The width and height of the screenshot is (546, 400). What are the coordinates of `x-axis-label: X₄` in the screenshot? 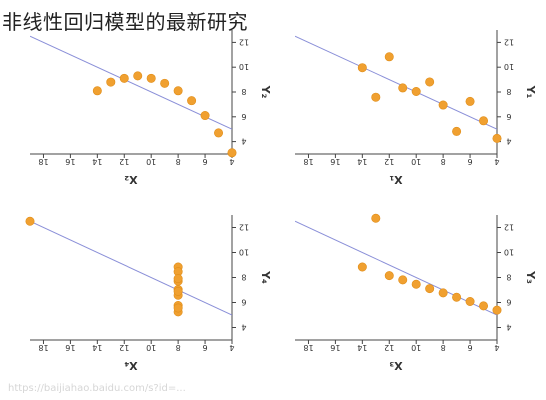 It's located at (130, 365).